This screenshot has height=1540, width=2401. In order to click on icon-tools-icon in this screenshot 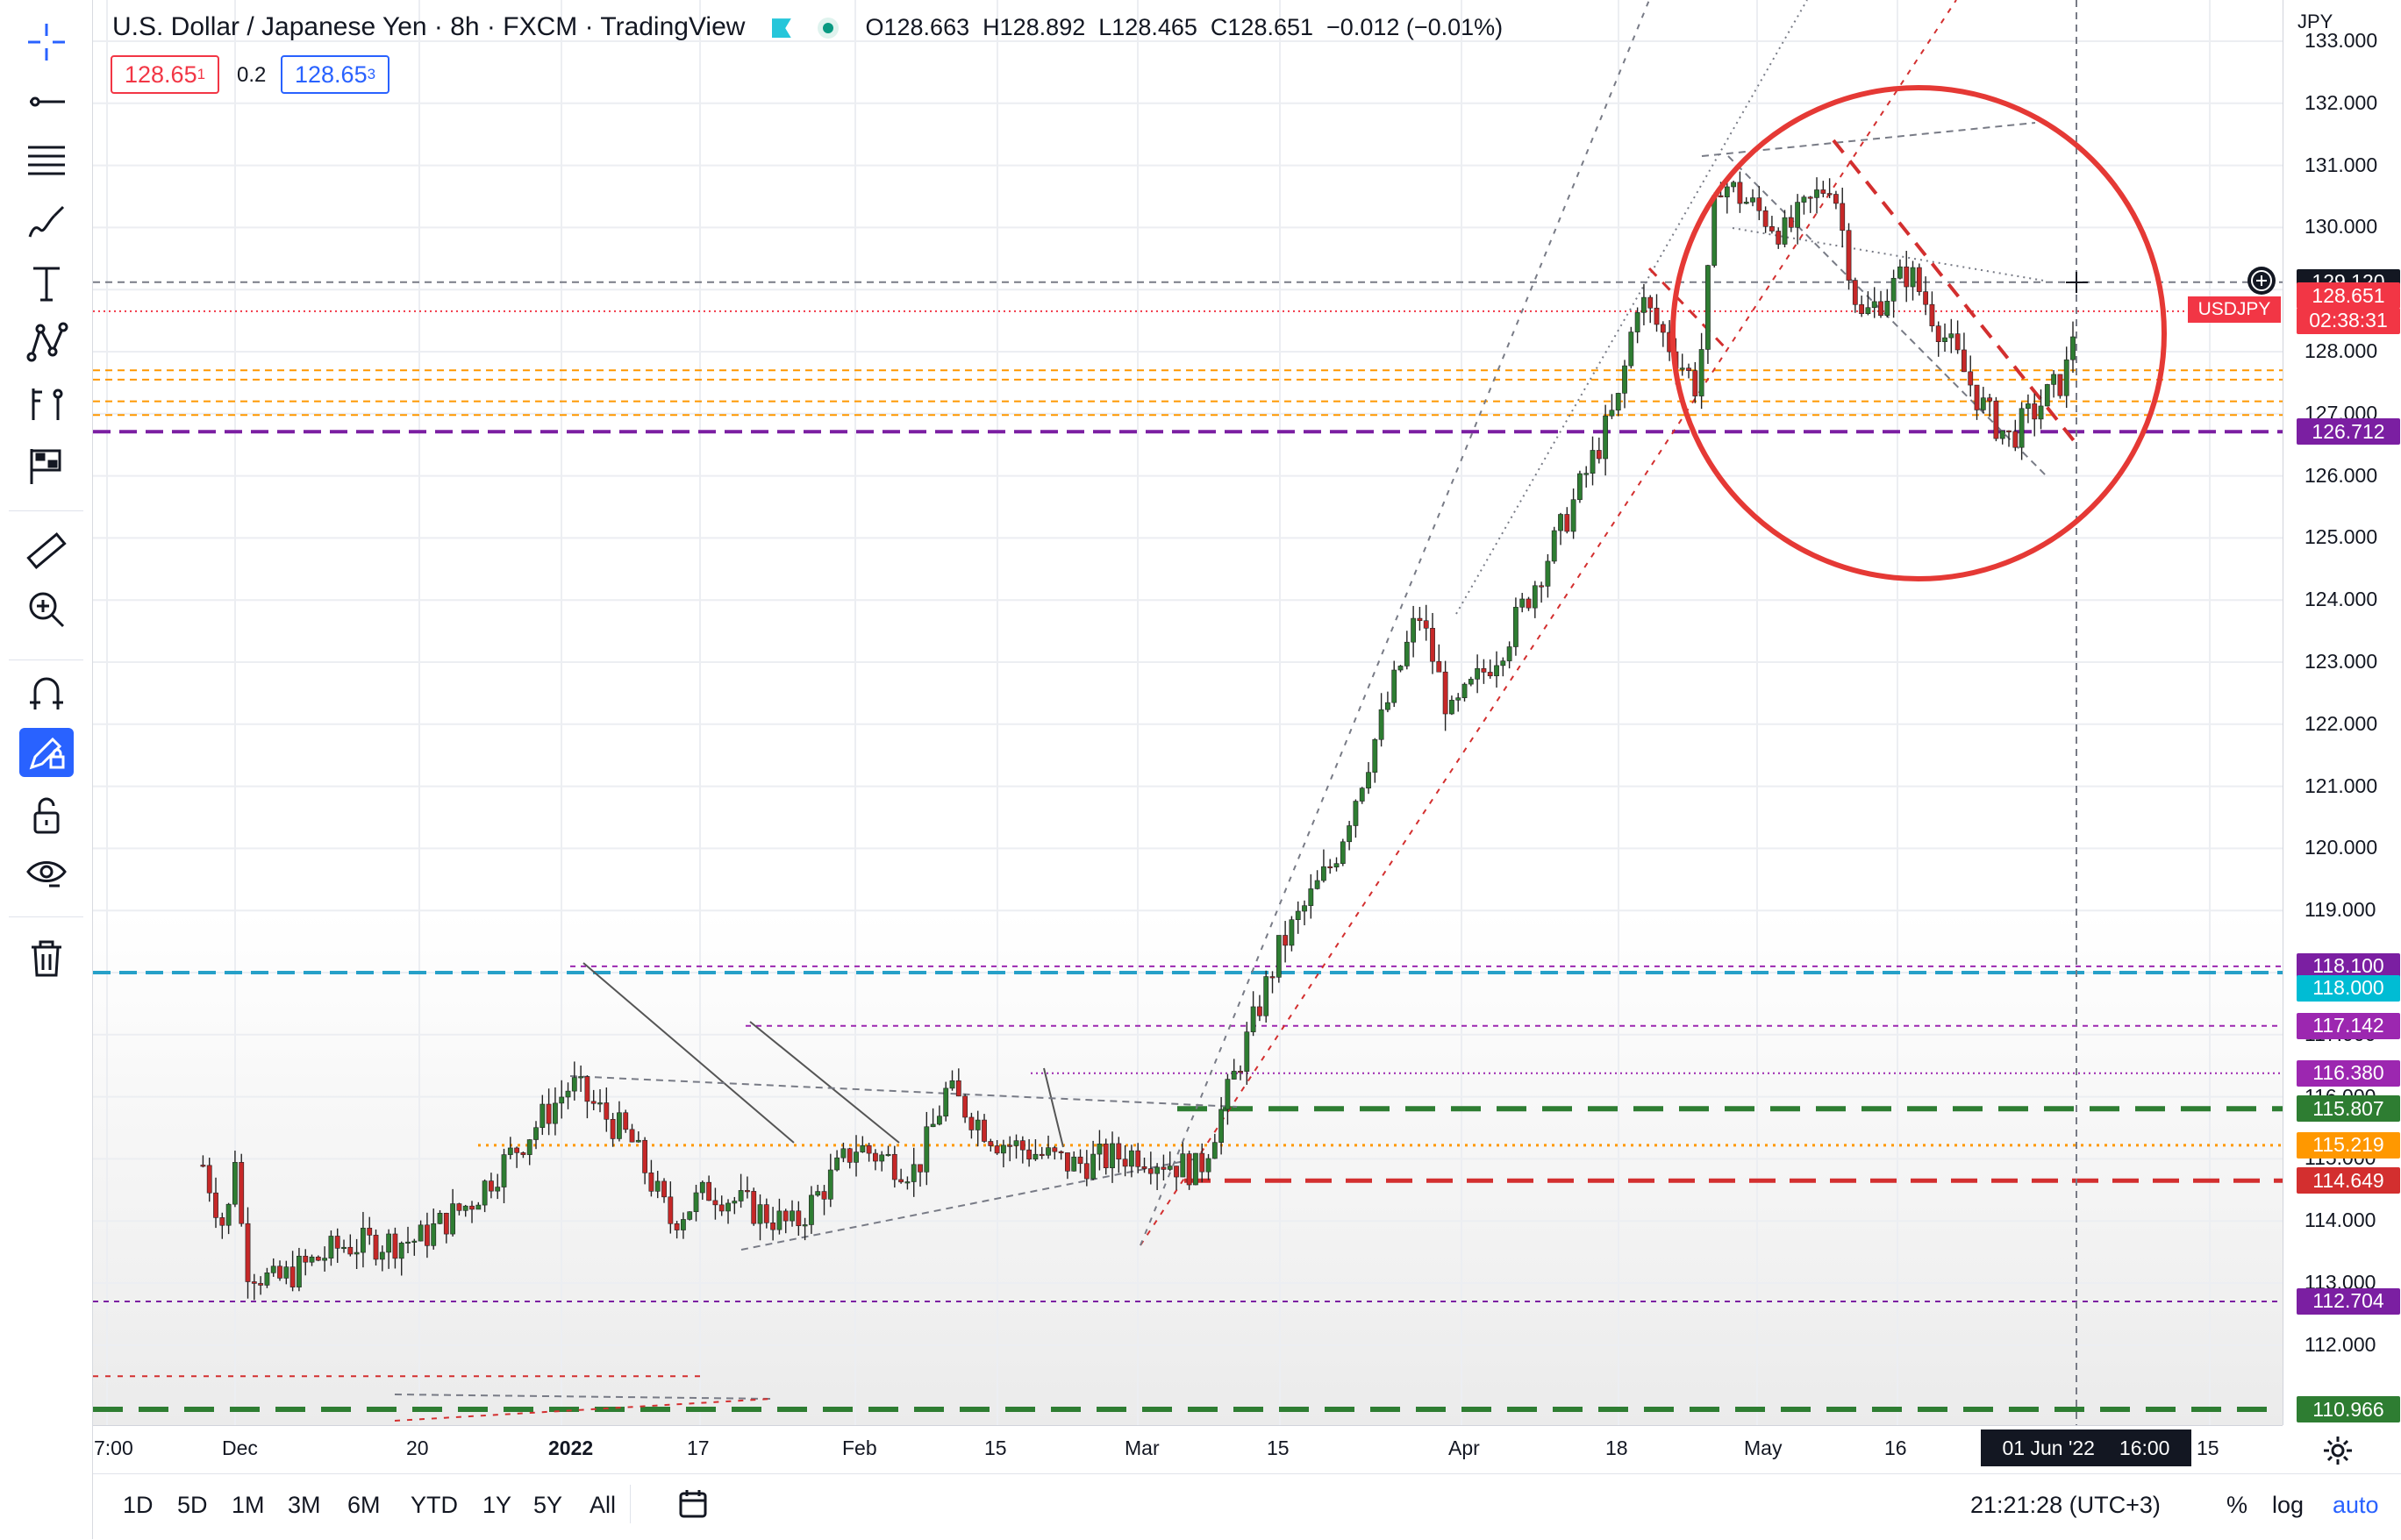, I will do `click(46, 466)`.